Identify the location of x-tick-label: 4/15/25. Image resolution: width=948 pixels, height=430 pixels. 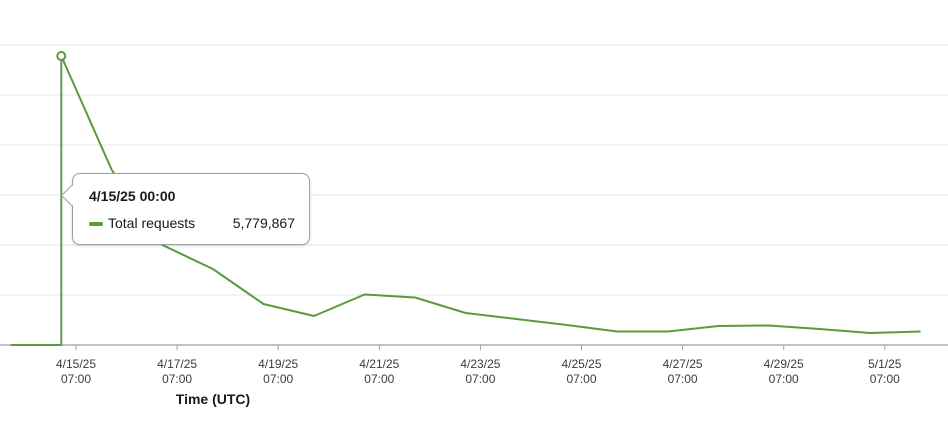
(76, 364).